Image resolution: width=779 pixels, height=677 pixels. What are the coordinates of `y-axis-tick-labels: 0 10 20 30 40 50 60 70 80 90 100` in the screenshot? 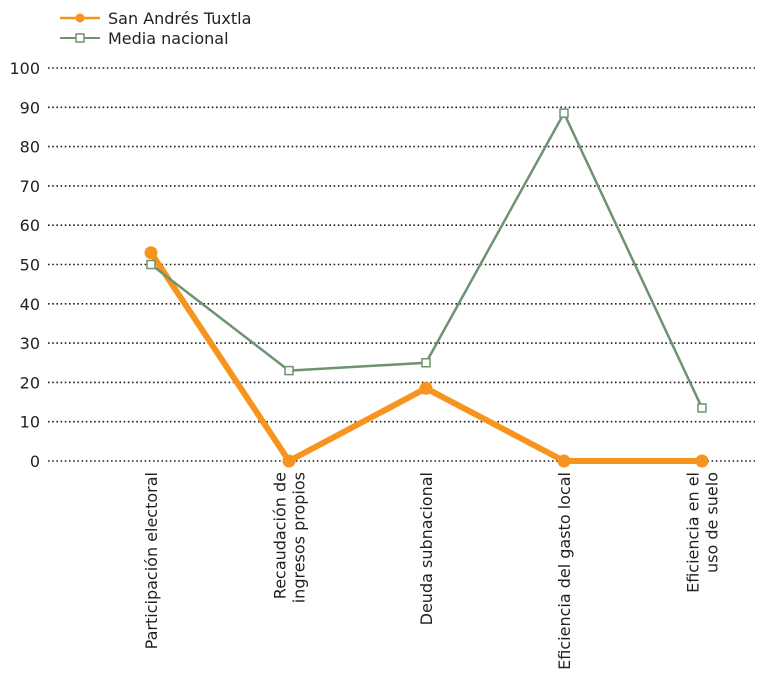 It's located at (24, 265).